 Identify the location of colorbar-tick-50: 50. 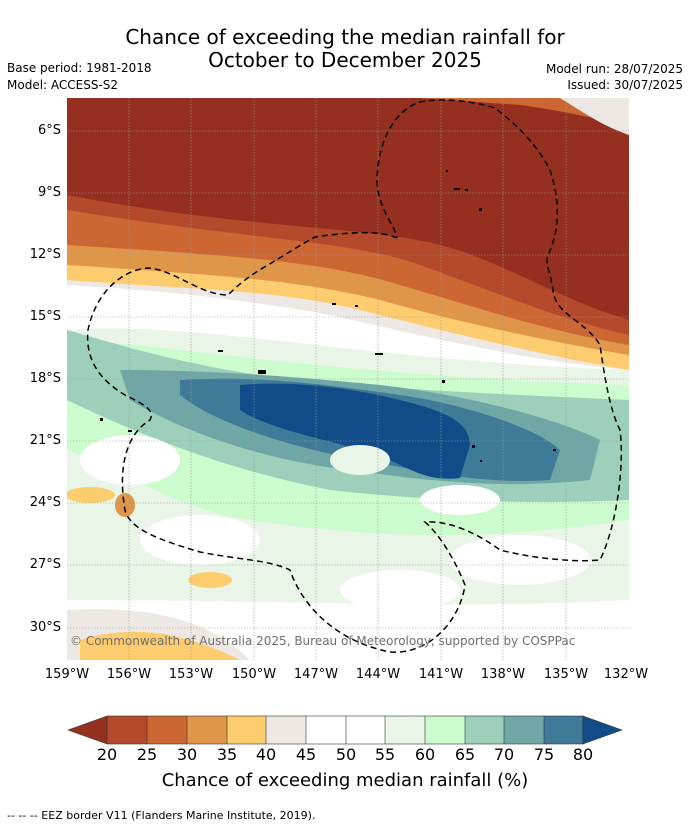
(346, 754).